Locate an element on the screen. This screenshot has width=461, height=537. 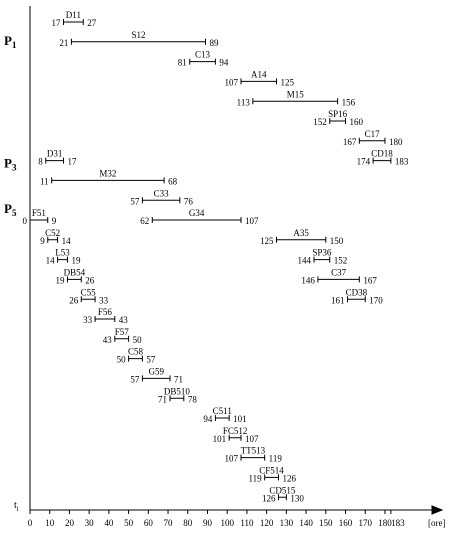
task-end: 50 is located at coordinates (138, 340).